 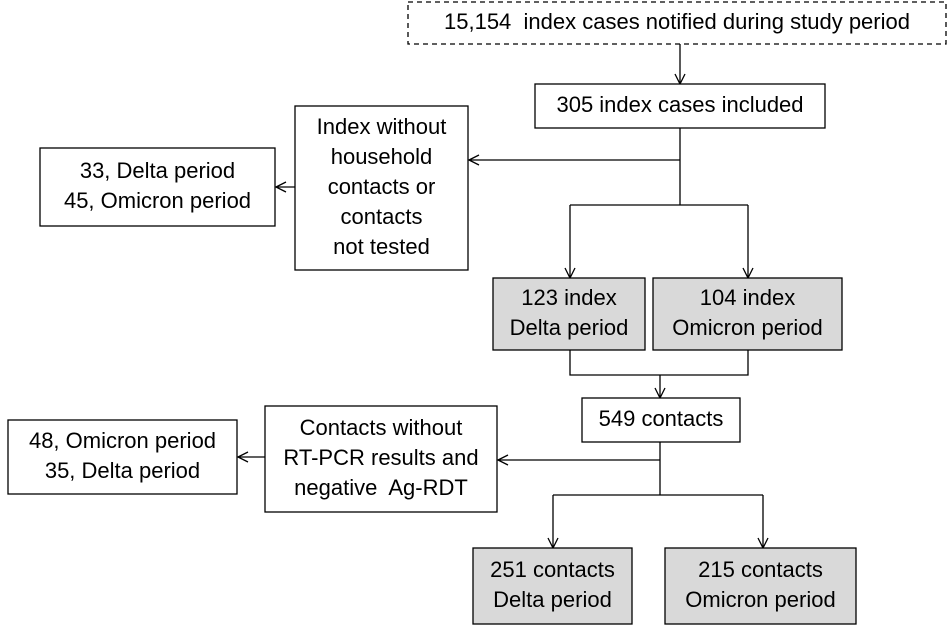 What do you see at coordinates (157, 200) in the screenshot?
I see `node-label: 45, Omicron period` at bounding box center [157, 200].